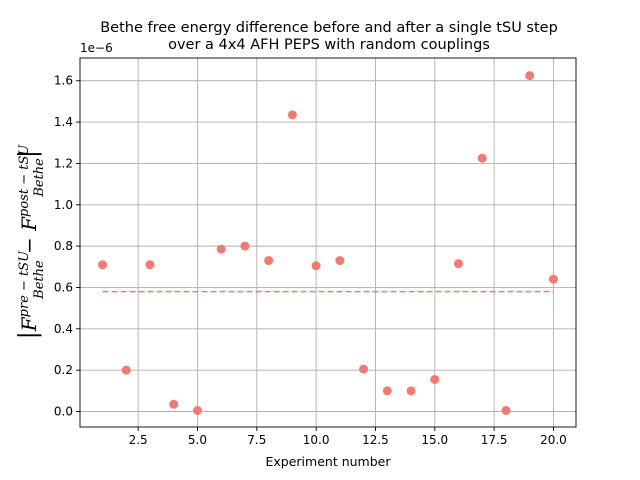  Describe the element at coordinates (30, 242) in the screenshot. I see `y-axis-label: |Fpre − tSUBethe − Fpost − tSUBethe|` at that location.